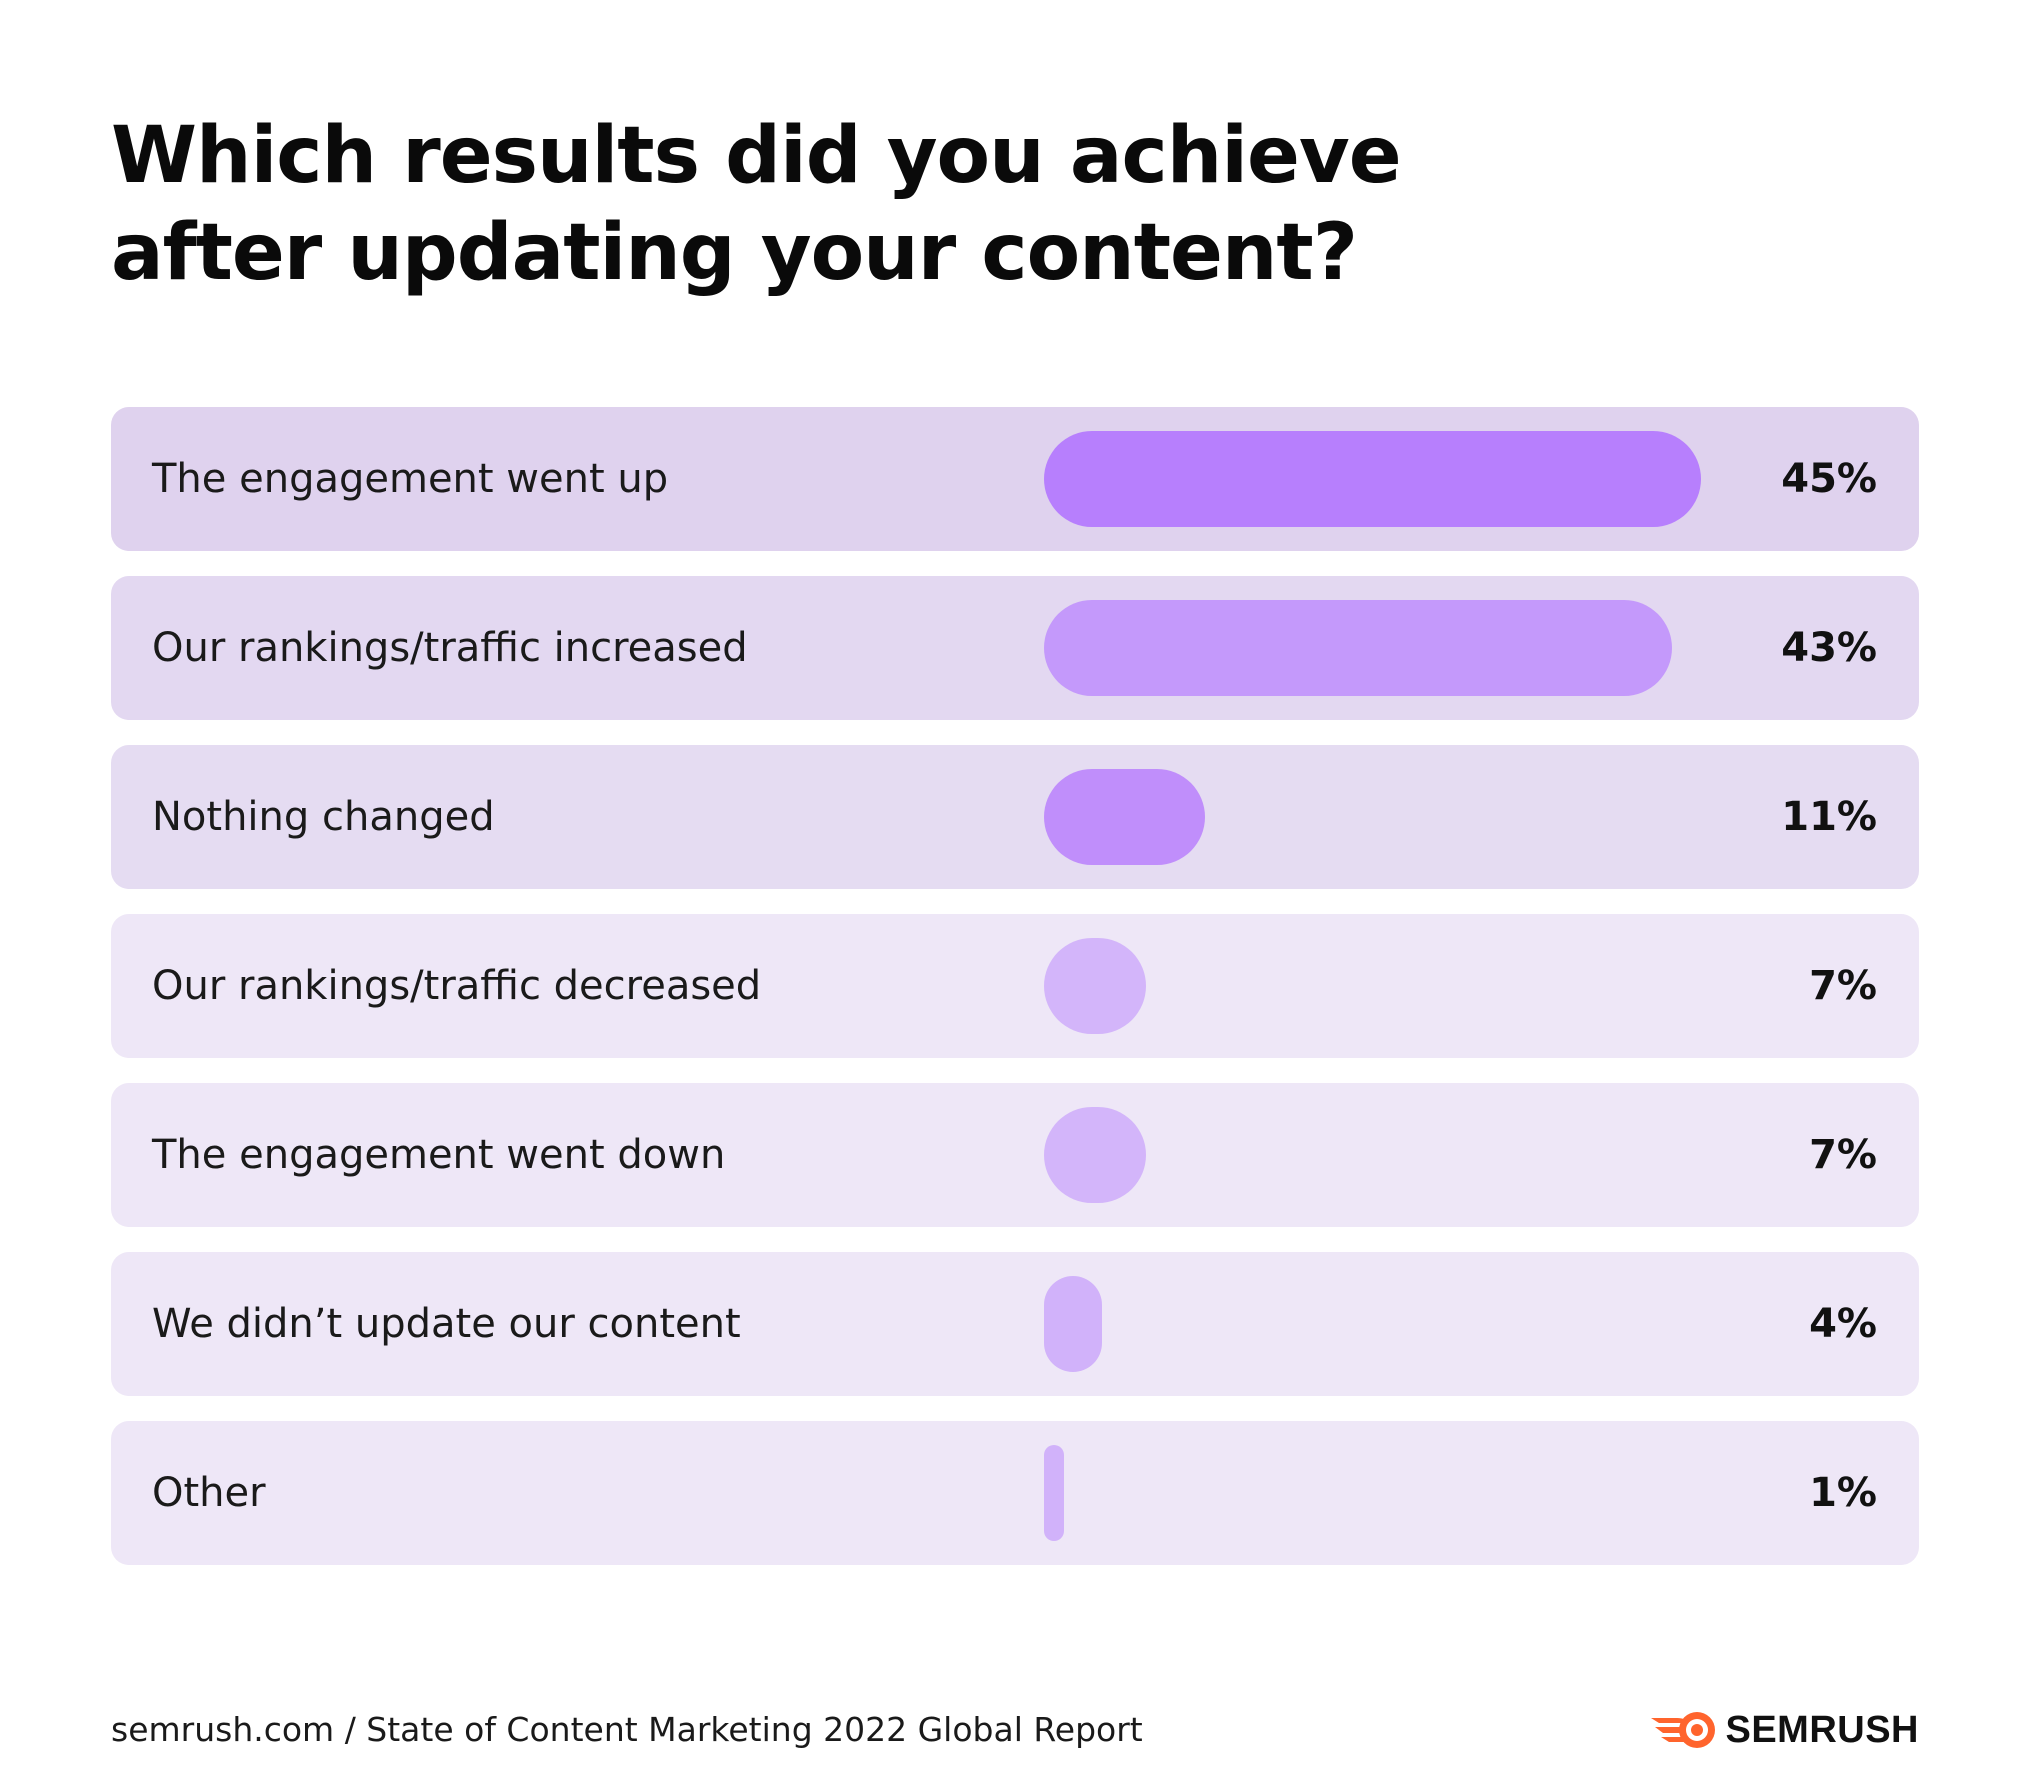 This screenshot has width=2020, height=1776. I want to click on chart-row: Nothing changed 11%, so click(1015, 817).